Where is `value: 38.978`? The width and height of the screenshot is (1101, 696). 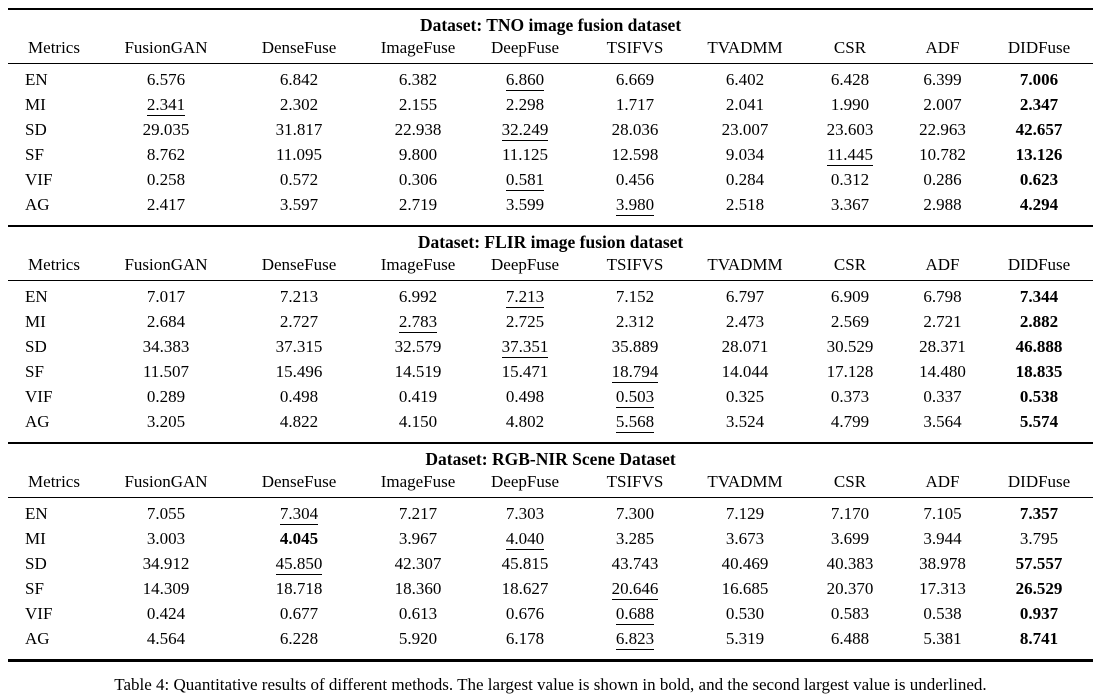 value: 38.978 is located at coordinates (942, 563).